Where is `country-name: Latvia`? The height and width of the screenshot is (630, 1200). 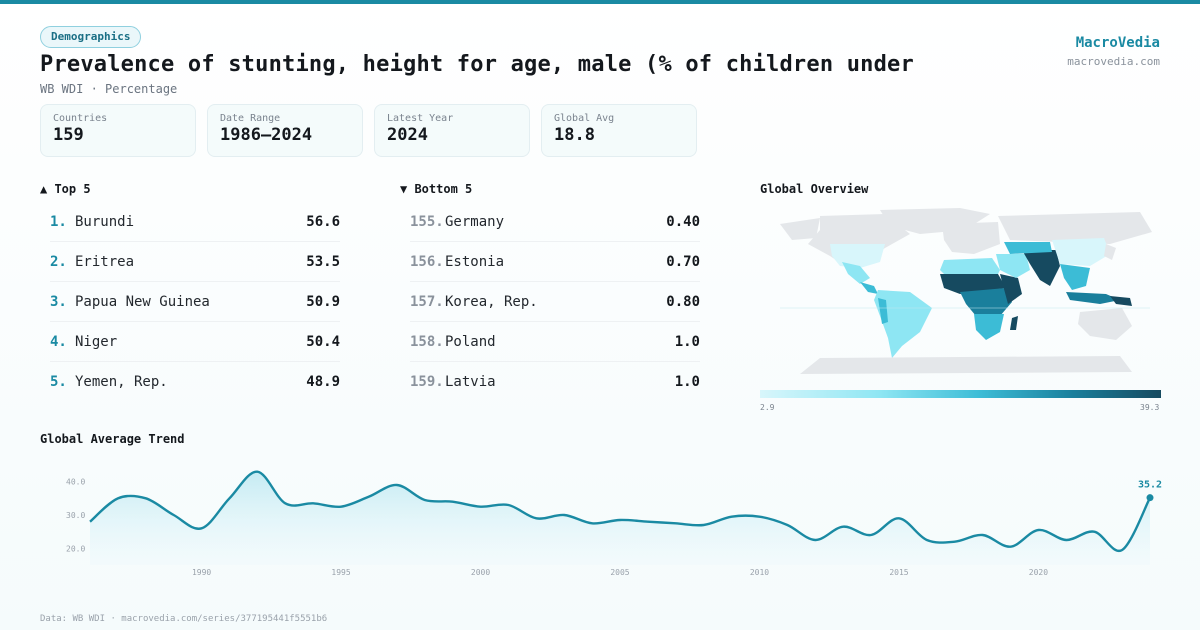
country-name: Latvia is located at coordinates (470, 382).